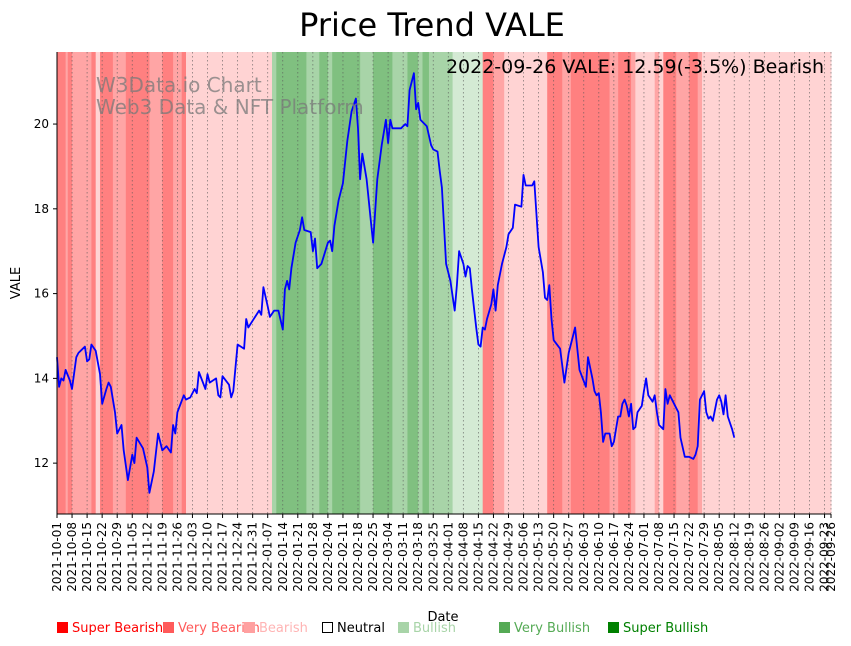 The width and height of the screenshot is (851, 646). I want to click on x-tick-label: 2022-08-05, so click(719, 557).